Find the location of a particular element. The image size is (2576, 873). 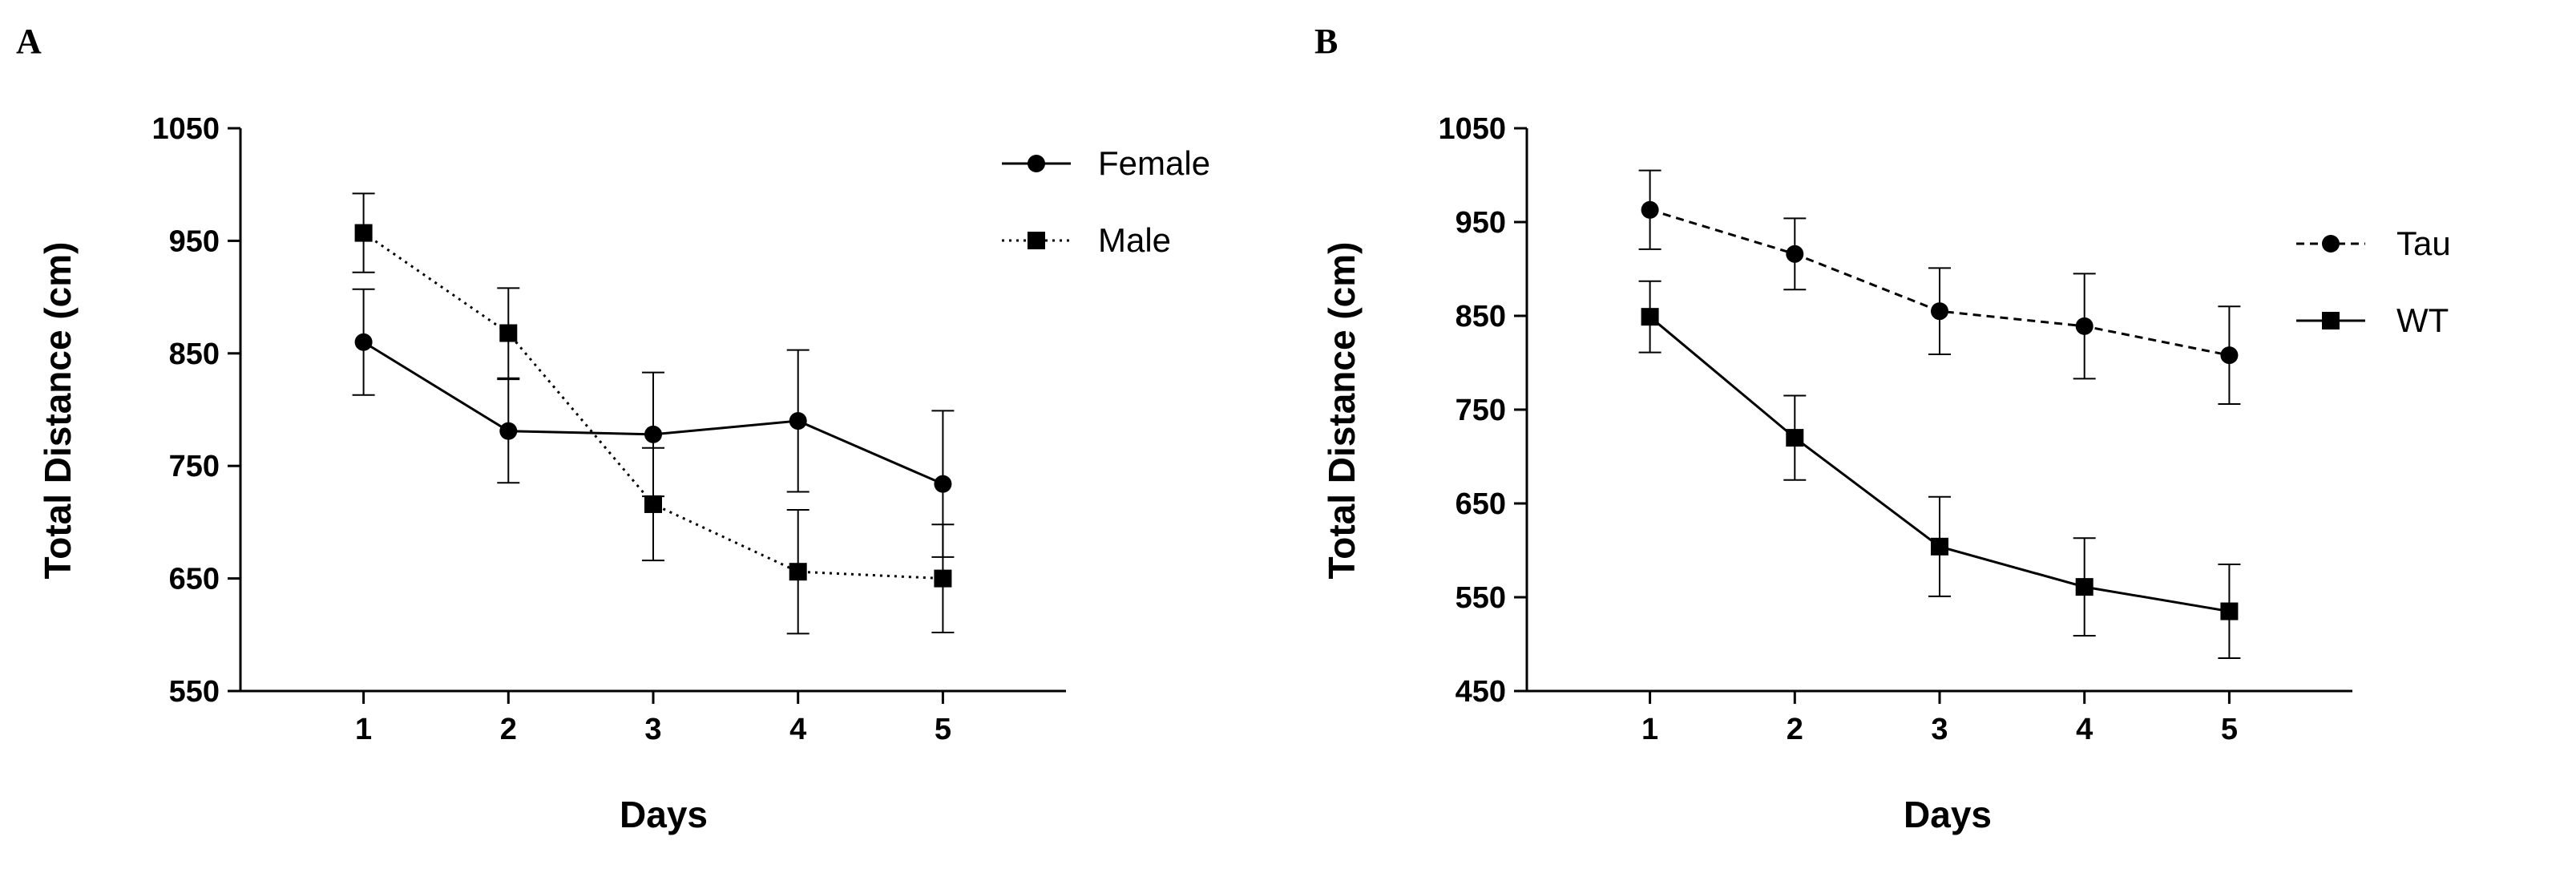

legend-item-female: Female is located at coordinates (1106, 163).